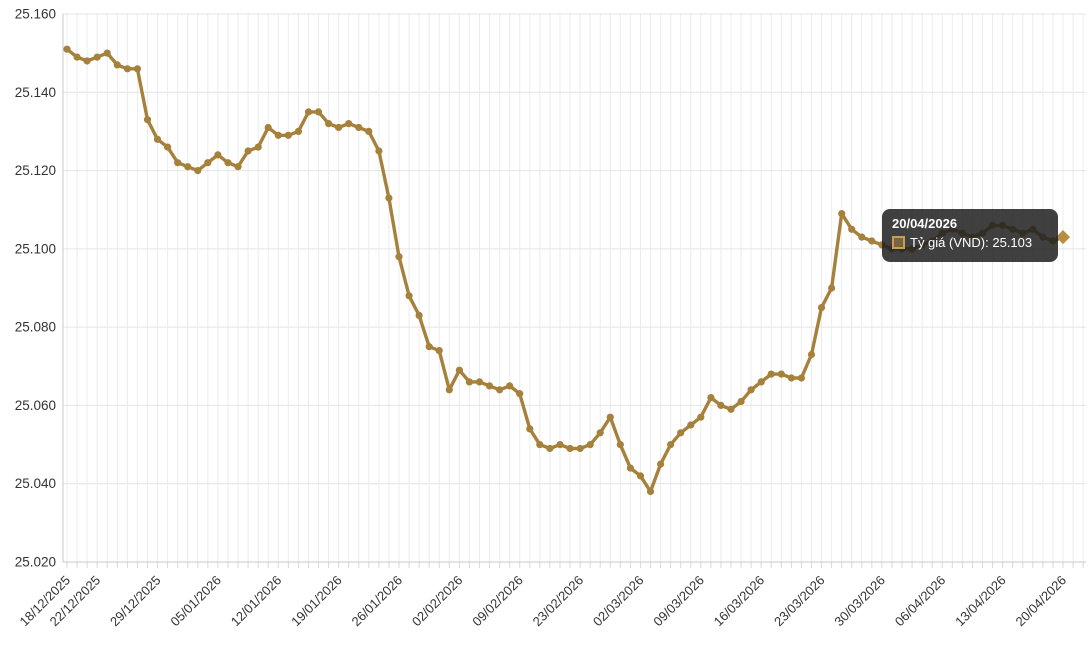 This screenshot has height=657, width=1092. I want to click on x-axis-label: 13/04/2026, so click(980, 601).